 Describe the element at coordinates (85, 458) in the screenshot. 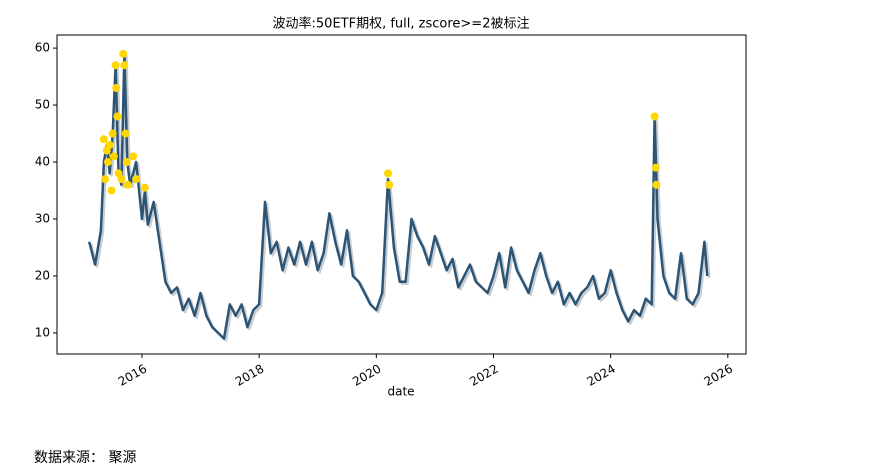

I see `source-note: 数据来源： 聚源` at that location.